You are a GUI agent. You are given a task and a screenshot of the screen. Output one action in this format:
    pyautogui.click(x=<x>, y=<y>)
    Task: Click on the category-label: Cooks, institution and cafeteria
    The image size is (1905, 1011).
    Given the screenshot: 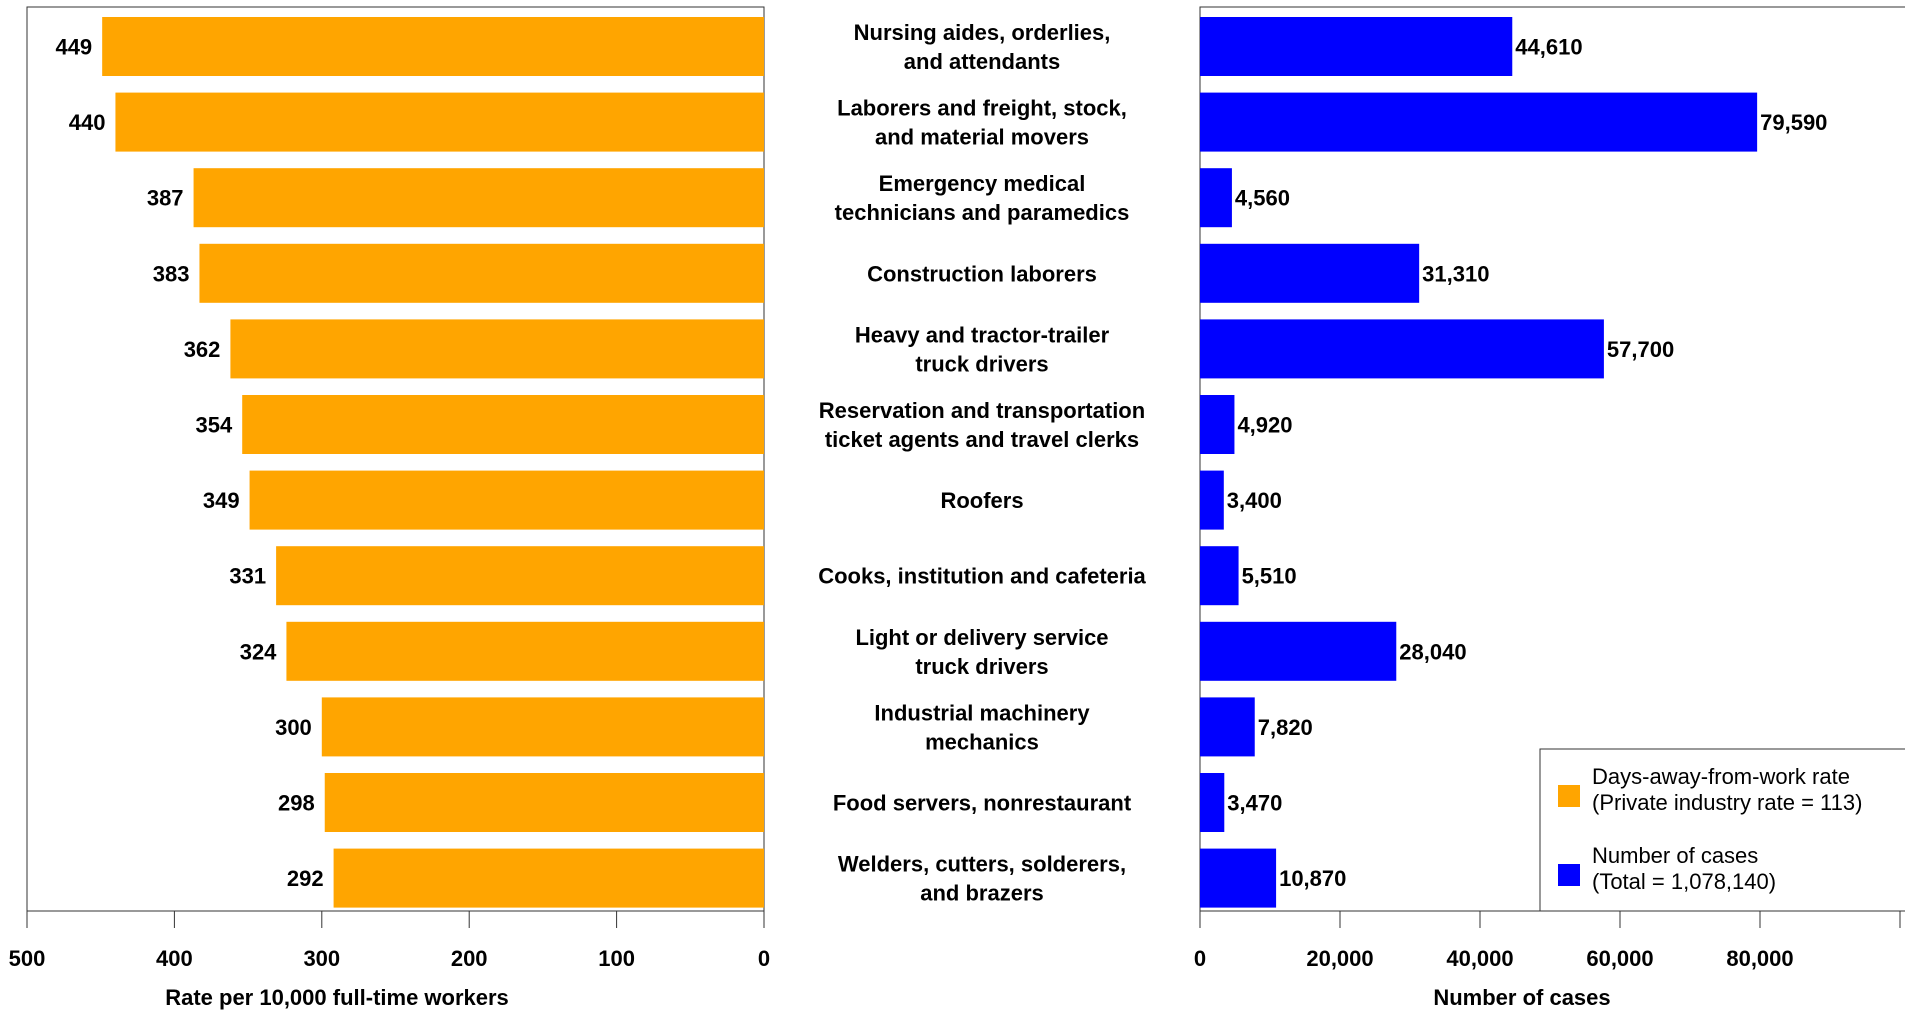 What is the action you would take?
    pyautogui.click(x=982, y=576)
    